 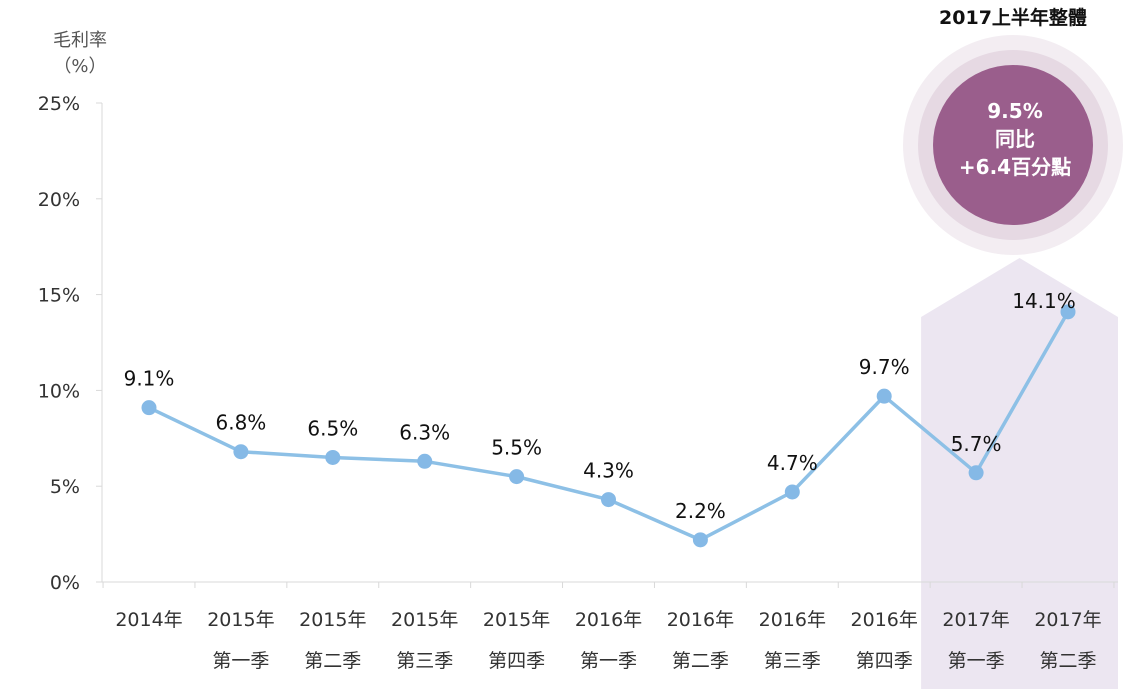 What do you see at coordinates (1014, 111) in the screenshot?
I see `bubble-text-line: 9.5%` at bounding box center [1014, 111].